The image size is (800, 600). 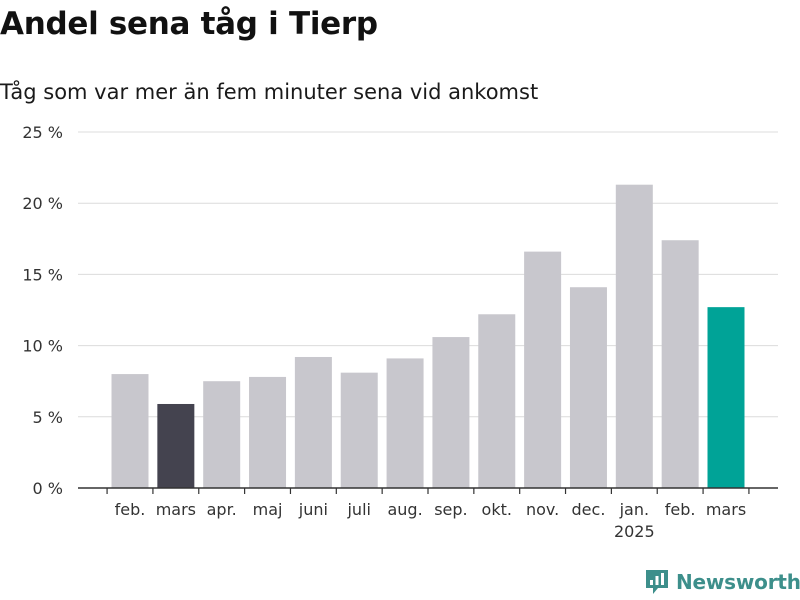 I want to click on x-year-label: 2025, so click(x=634, y=531).